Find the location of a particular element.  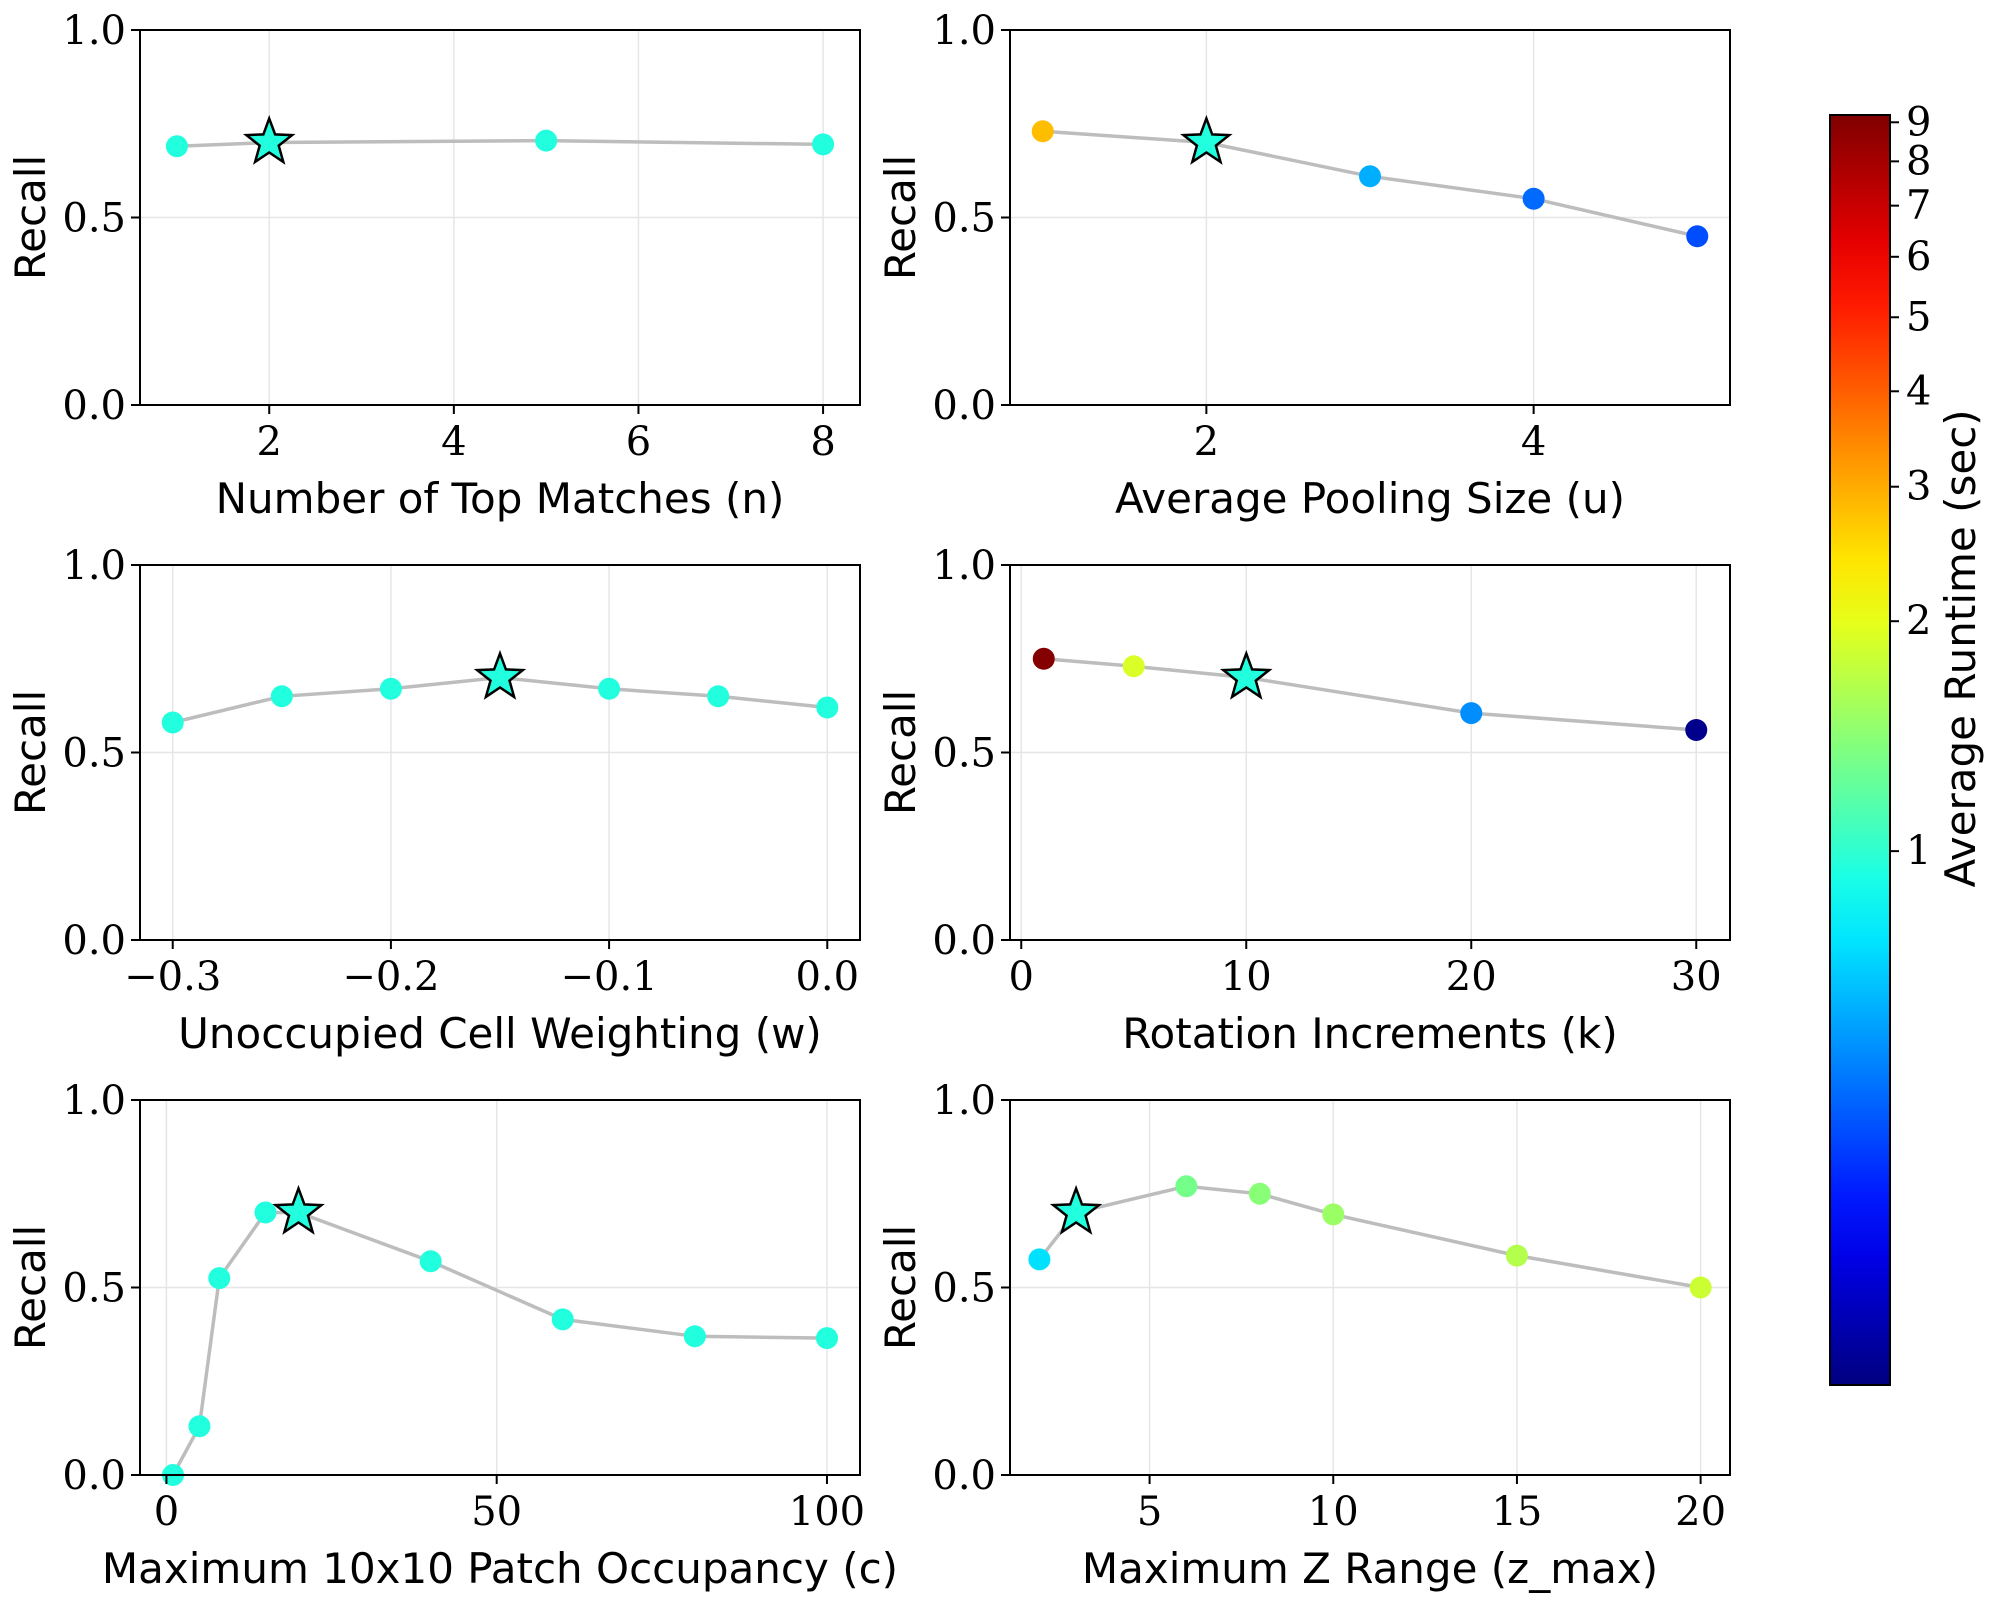

colorbar-frame is located at coordinates (1860, 750).